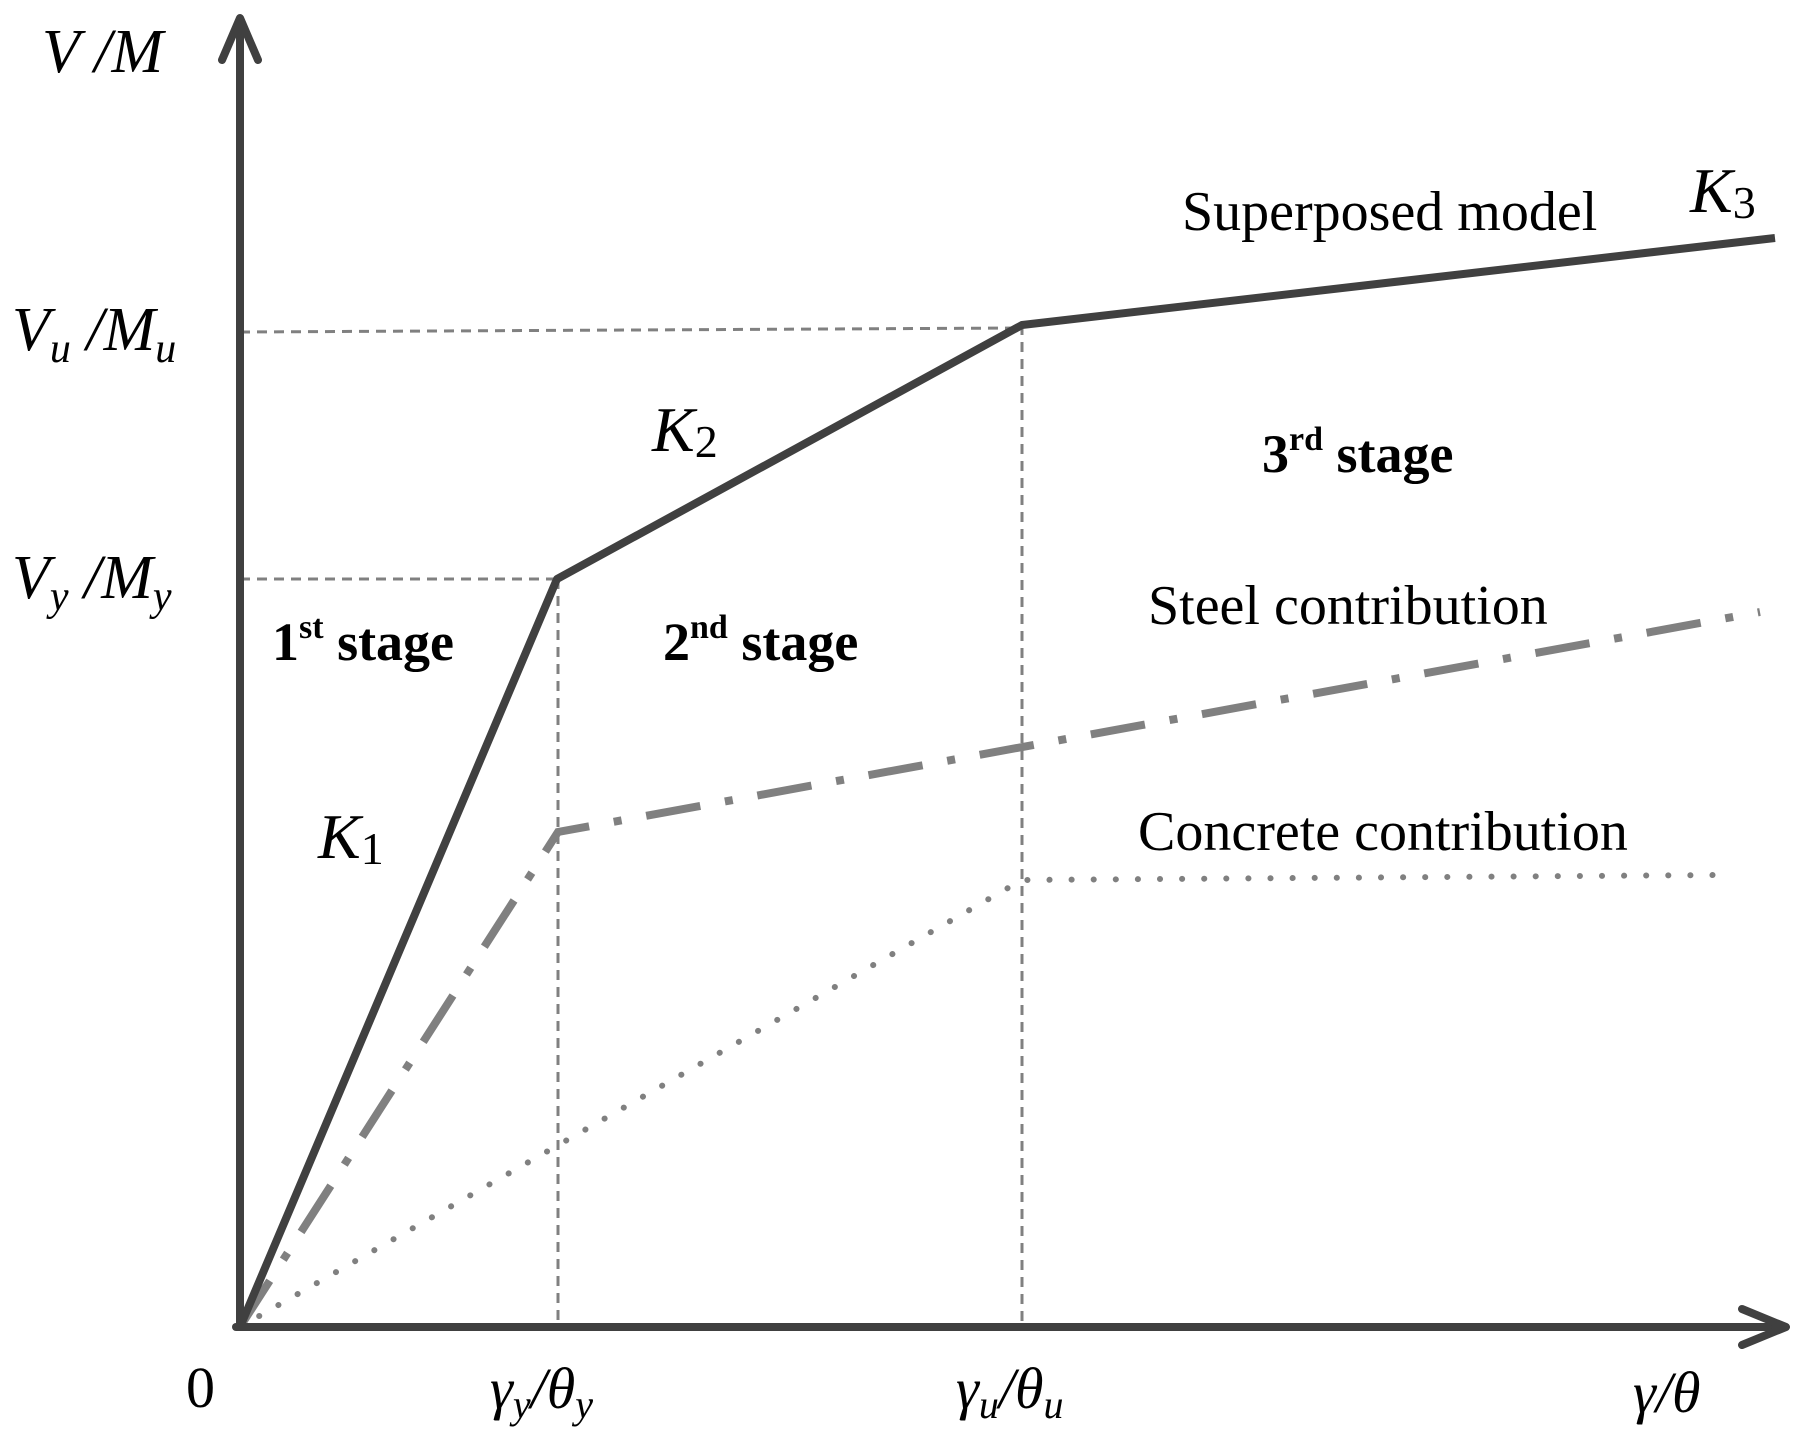 This screenshot has width=1797, height=1437. What do you see at coordinates (631, 330) in the screenshot?
I see `guide-vu-horizontal` at bounding box center [631, 330].